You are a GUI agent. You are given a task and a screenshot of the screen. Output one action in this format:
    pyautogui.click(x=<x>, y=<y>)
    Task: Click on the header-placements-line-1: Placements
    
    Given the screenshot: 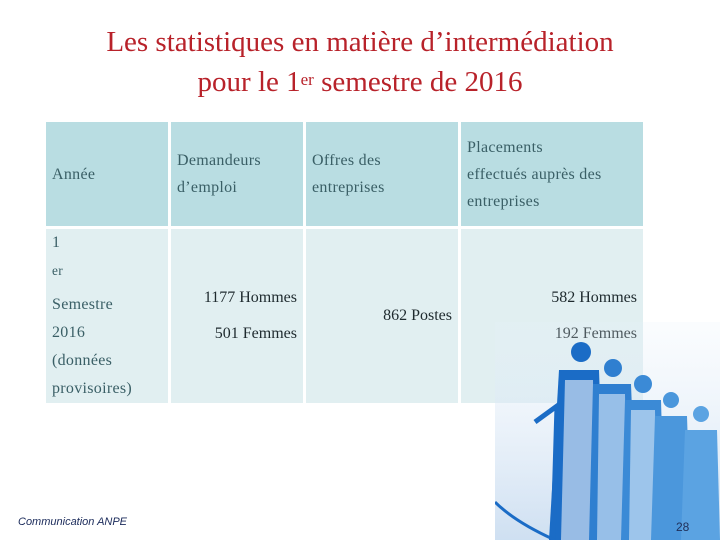 What is the action you would take?
    pyautogui.click(x=505, y=147)
    